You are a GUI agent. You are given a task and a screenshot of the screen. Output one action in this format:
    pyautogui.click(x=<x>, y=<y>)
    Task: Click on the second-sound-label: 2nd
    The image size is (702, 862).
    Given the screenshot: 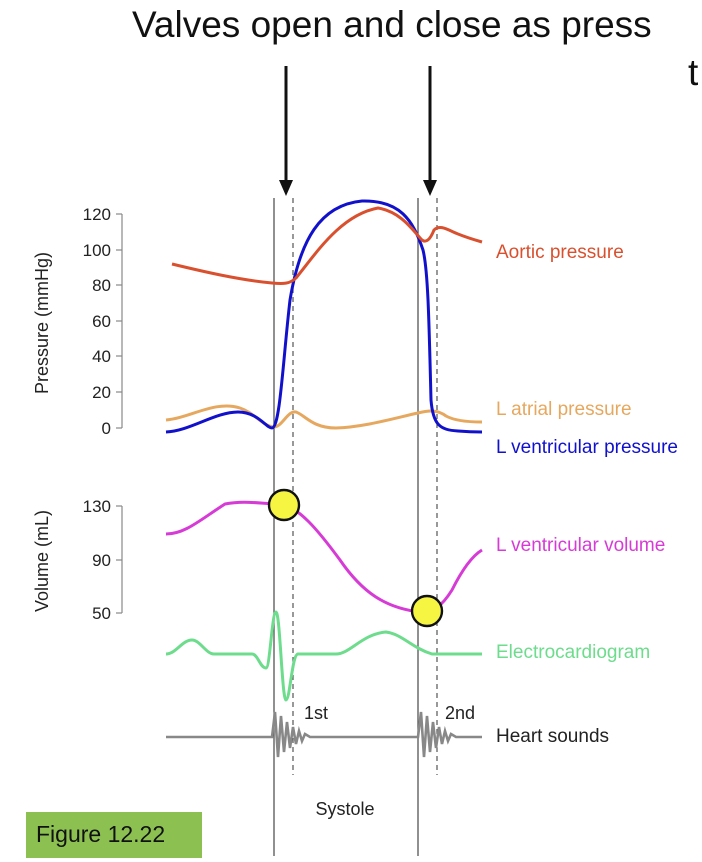 What is the action you would take?
    pyautogui.click(x=460, y=713)
    